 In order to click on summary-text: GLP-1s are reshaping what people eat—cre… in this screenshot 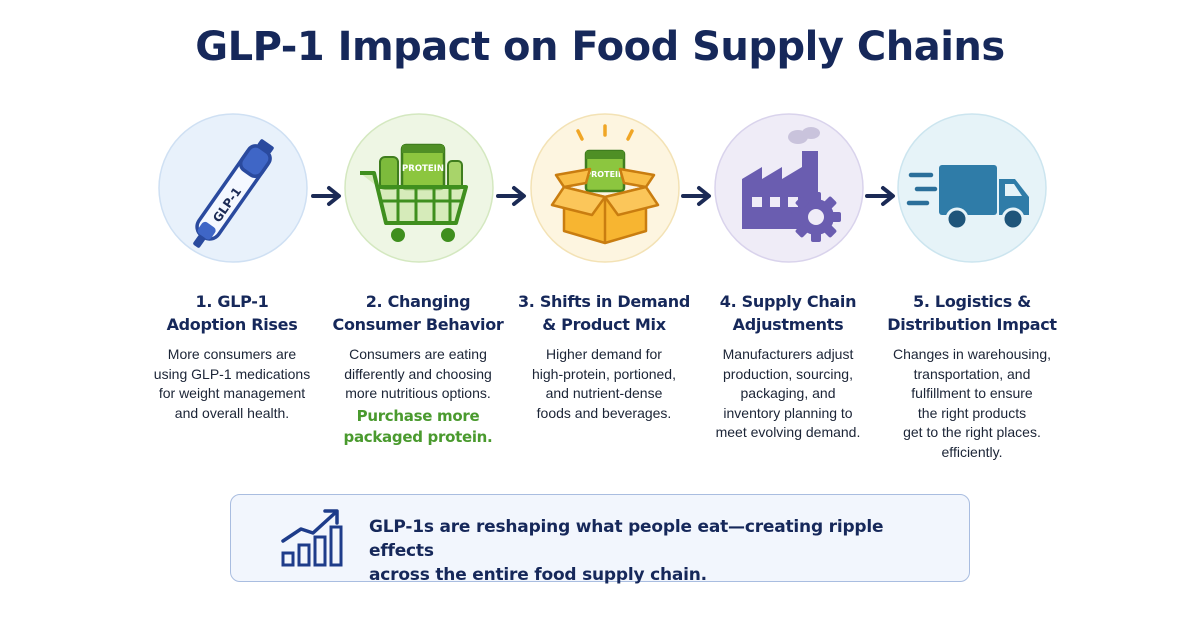, I will do `click(659, 551)`.